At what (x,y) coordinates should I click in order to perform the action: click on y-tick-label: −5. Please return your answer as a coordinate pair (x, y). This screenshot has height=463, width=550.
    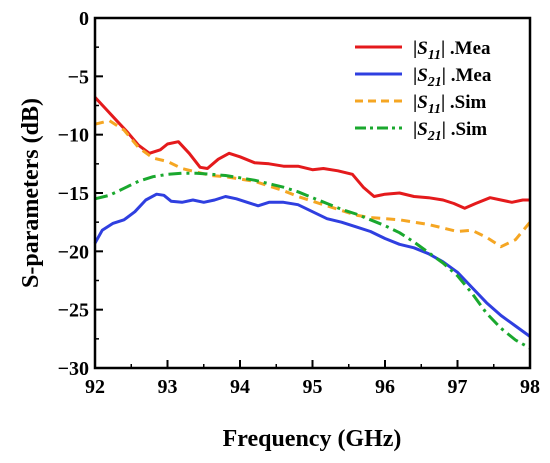
    Looking at the image, I should click on (78, 77).